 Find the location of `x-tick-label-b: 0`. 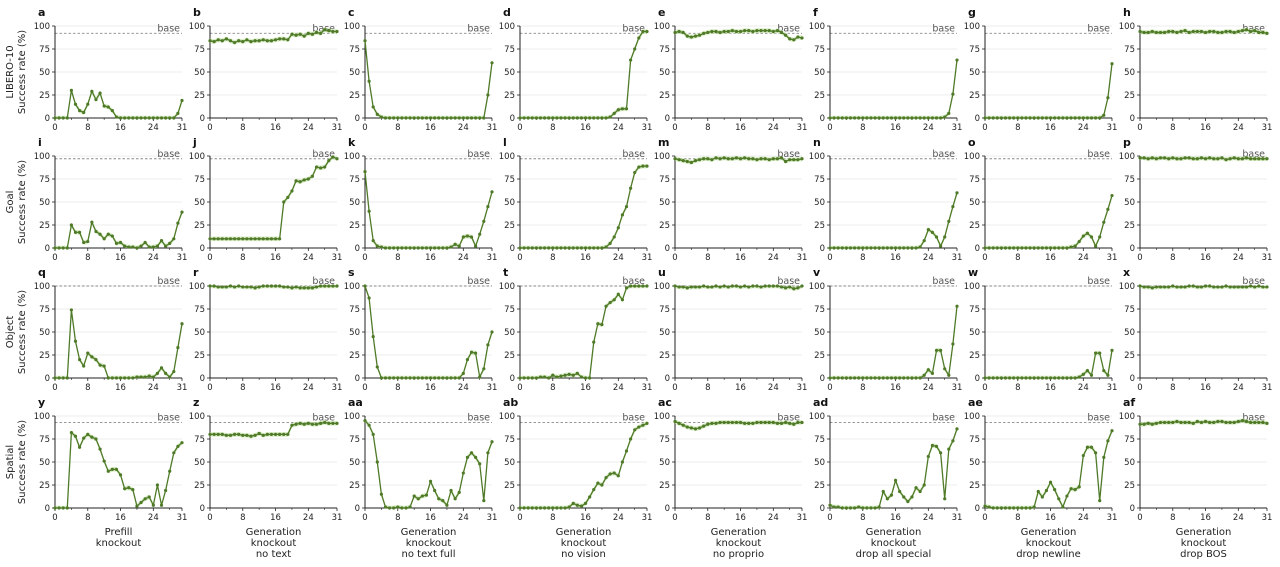

x-tick-label-b: 0 is located at coordinates (209, 128).